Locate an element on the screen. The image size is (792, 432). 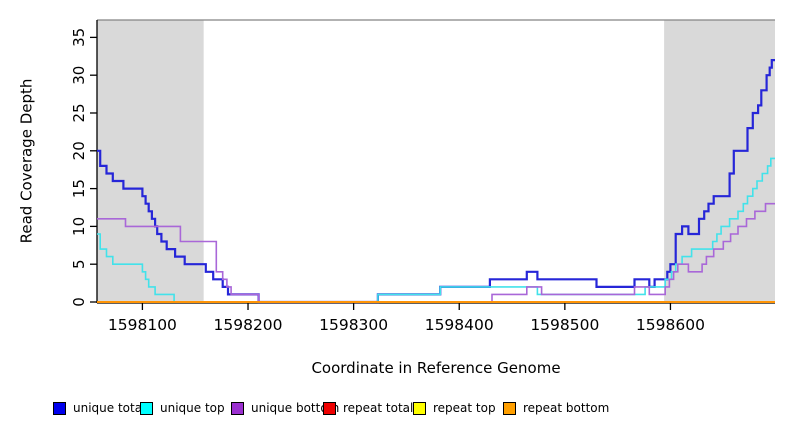
x-tick-label: 1598600 is located at coordinates (670, 325).